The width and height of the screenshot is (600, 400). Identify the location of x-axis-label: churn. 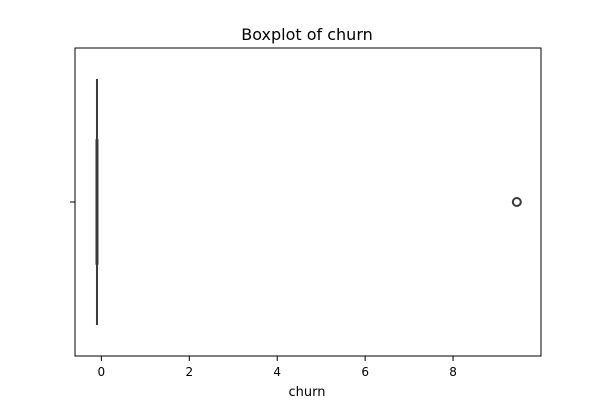
(307, 392).